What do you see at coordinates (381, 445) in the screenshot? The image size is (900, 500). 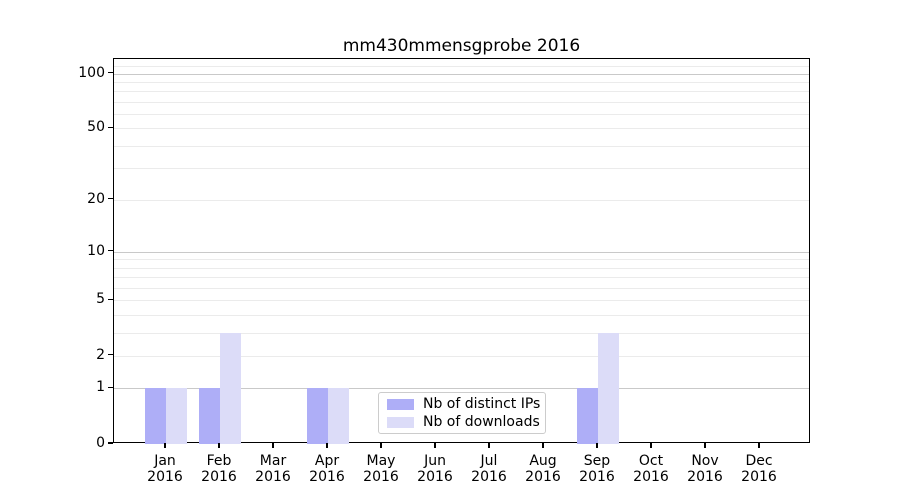 I see `x-tick-mark-may` at bounding box center [381, 445].